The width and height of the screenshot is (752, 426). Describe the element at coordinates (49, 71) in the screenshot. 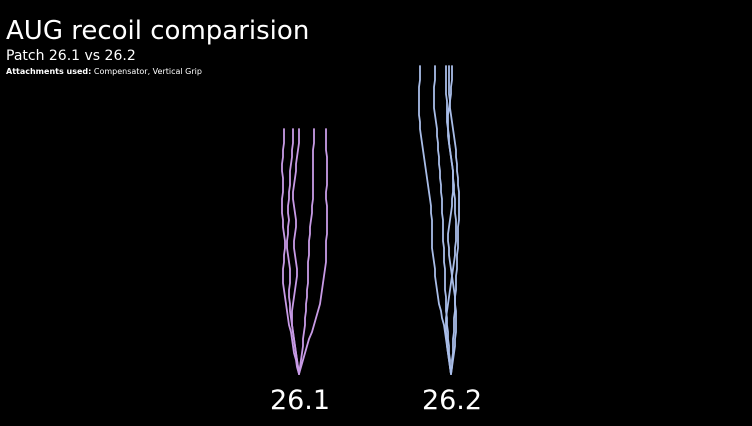

I see `attachments-label: Attachments used:` at that location.